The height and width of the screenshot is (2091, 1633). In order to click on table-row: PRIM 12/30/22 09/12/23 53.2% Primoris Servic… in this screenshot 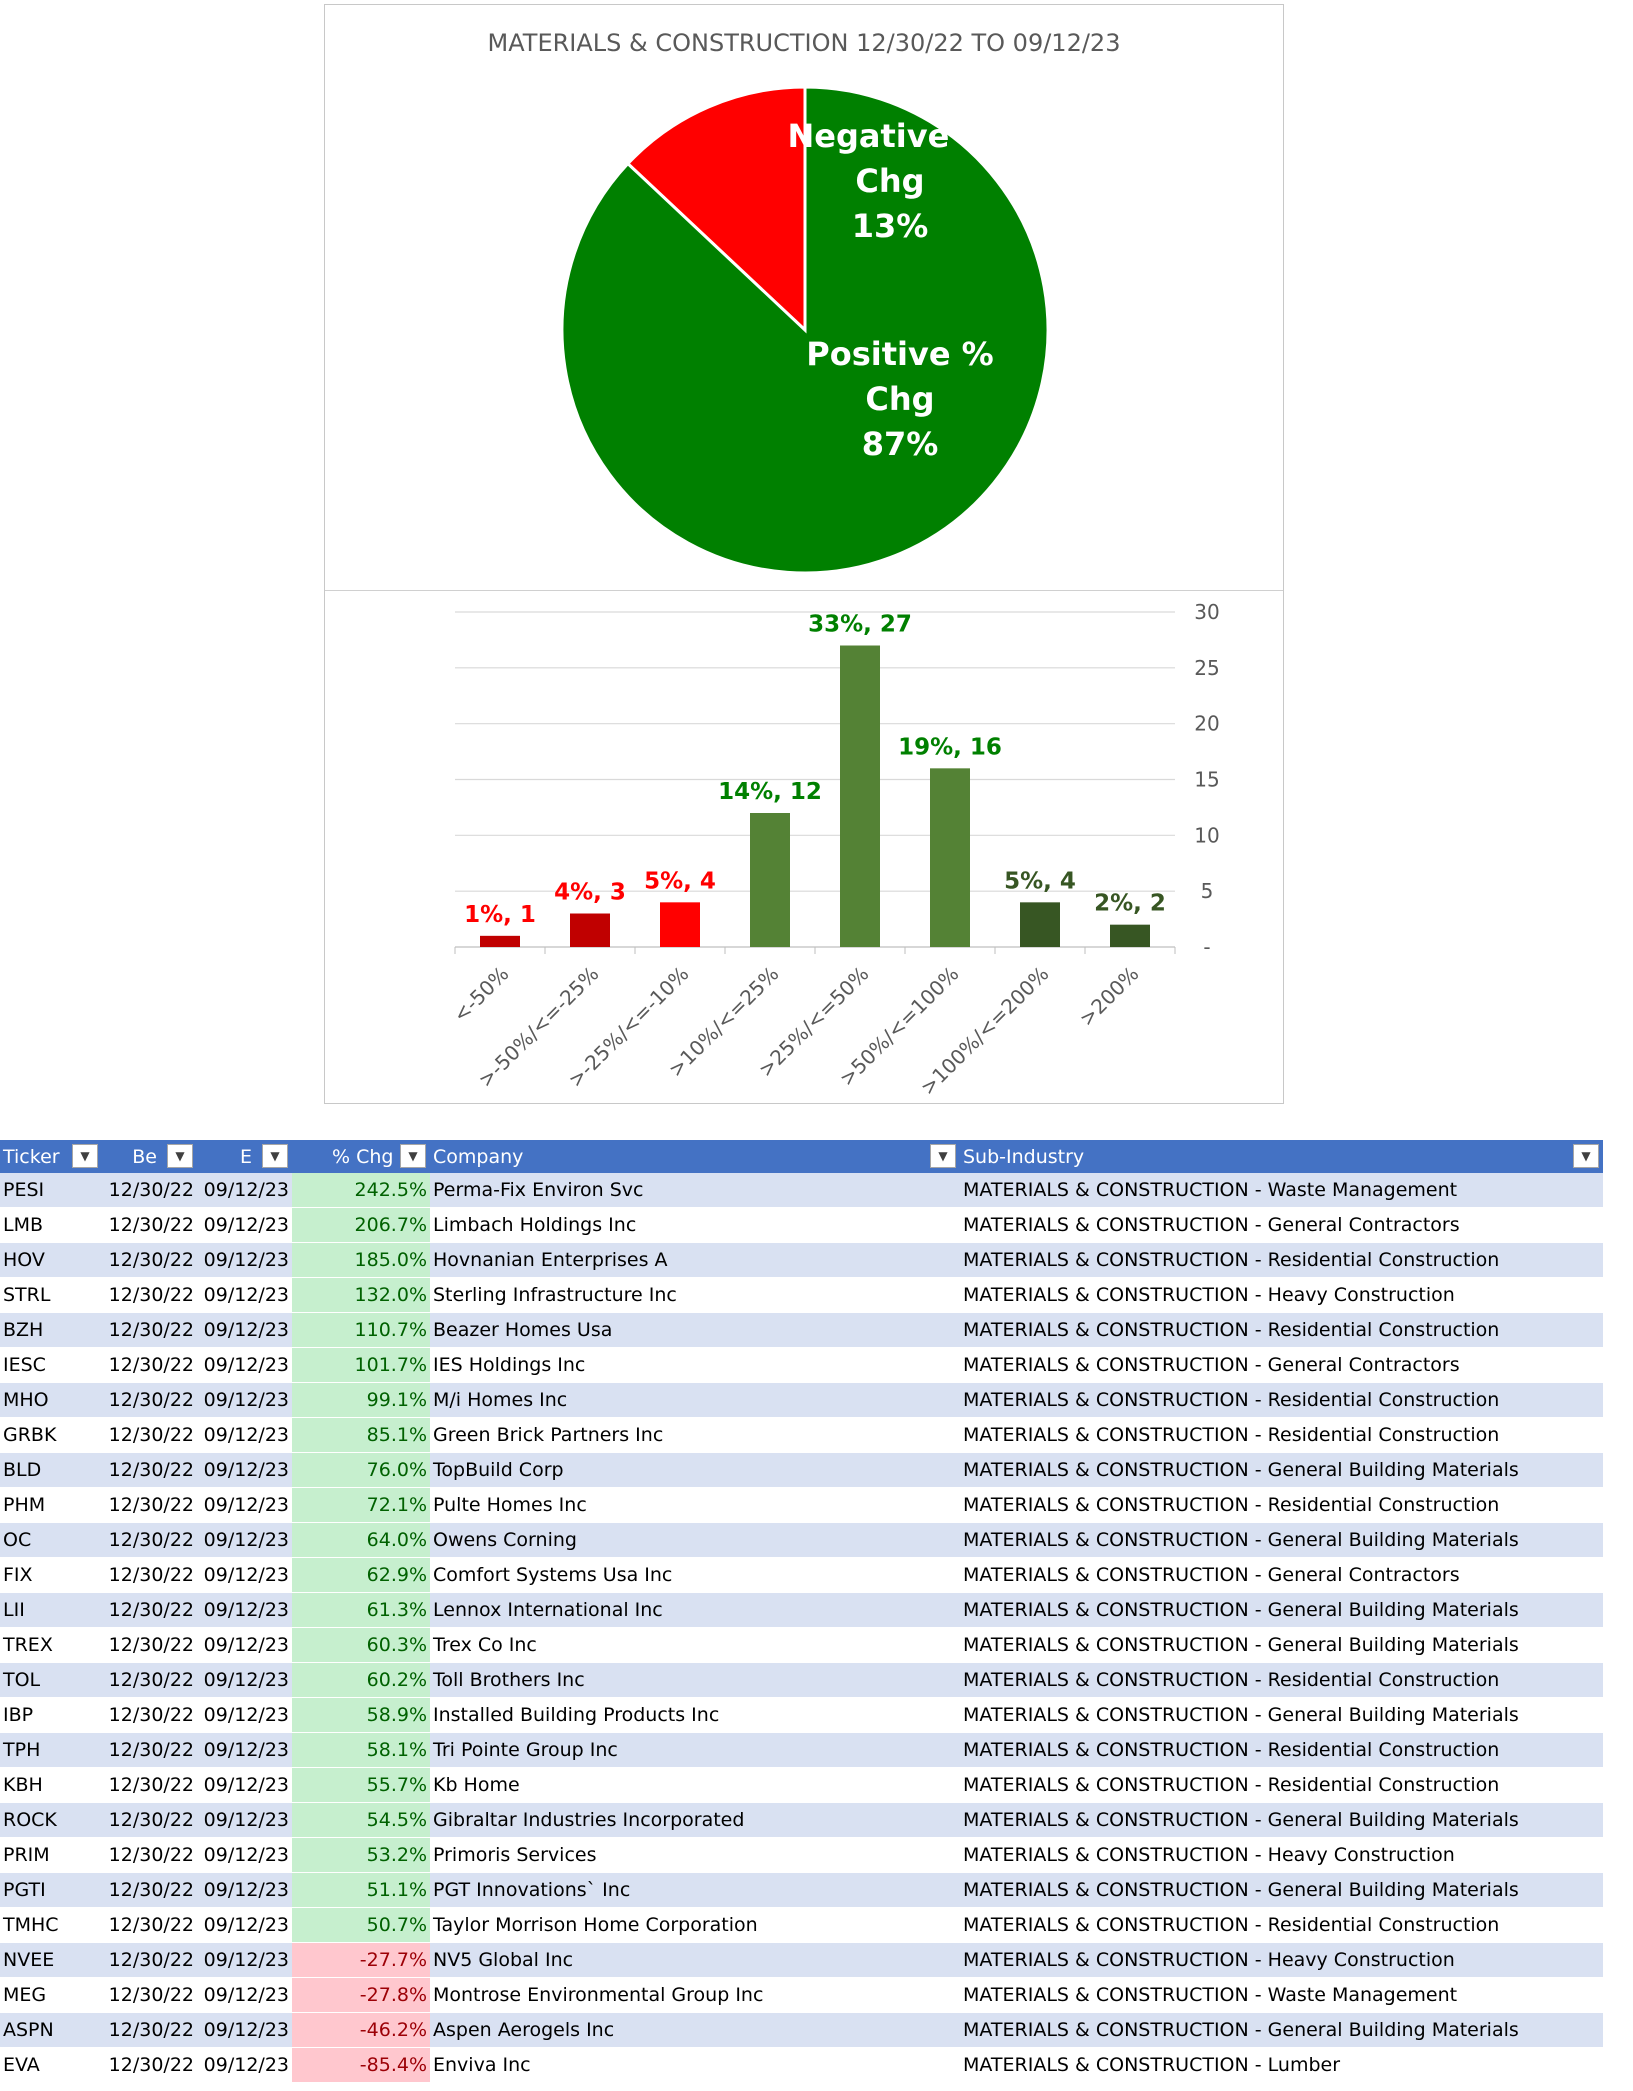, I will do `click(801, 1855)`.